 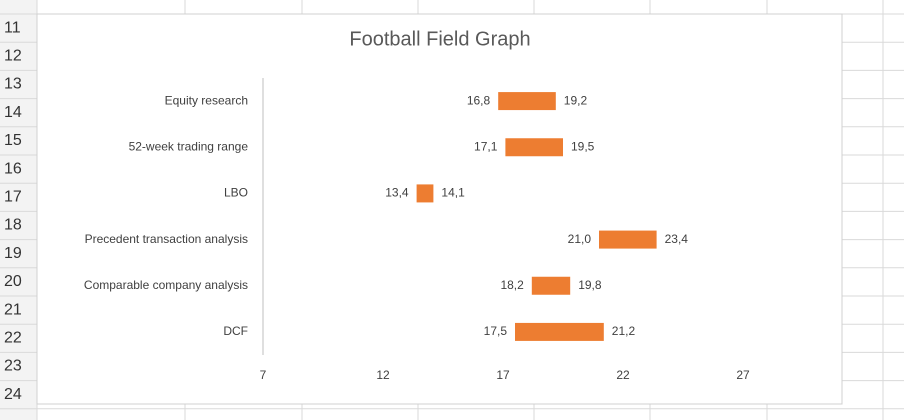 I want to click on x-tick-label: 22, so click(x=623, y=375).